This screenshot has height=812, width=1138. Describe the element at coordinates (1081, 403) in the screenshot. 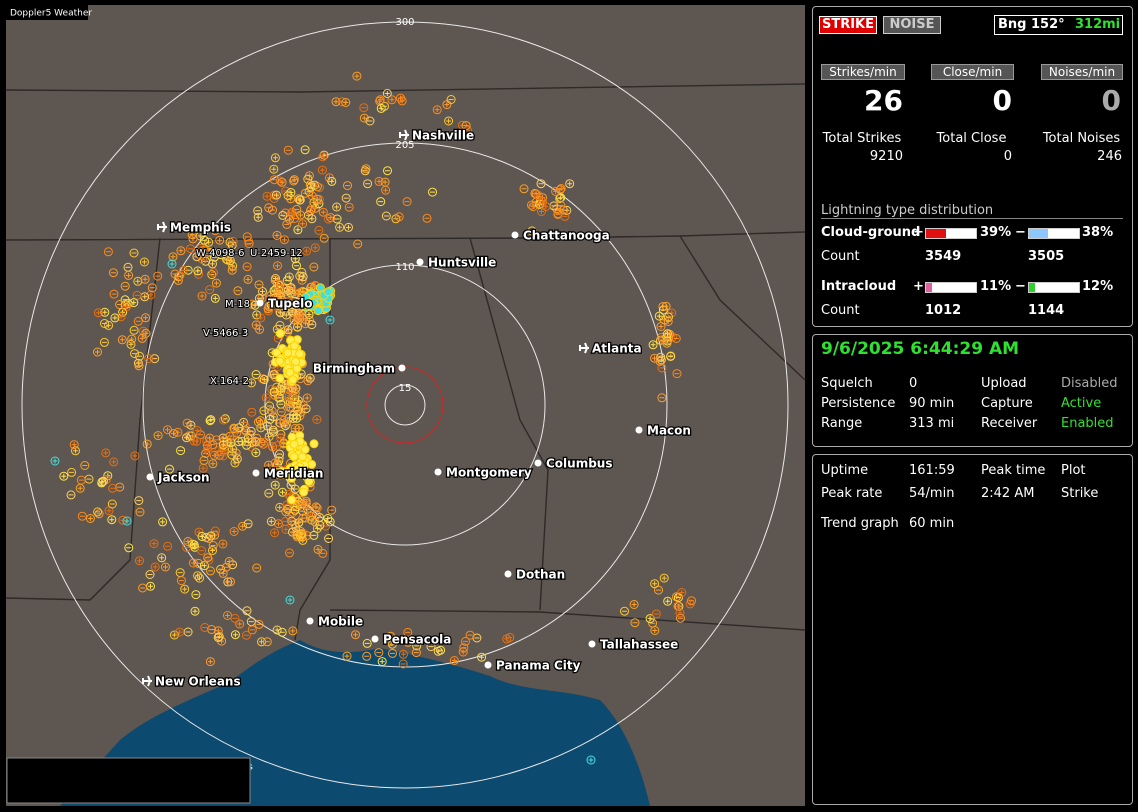

I see `setting-value: Active` at that location.